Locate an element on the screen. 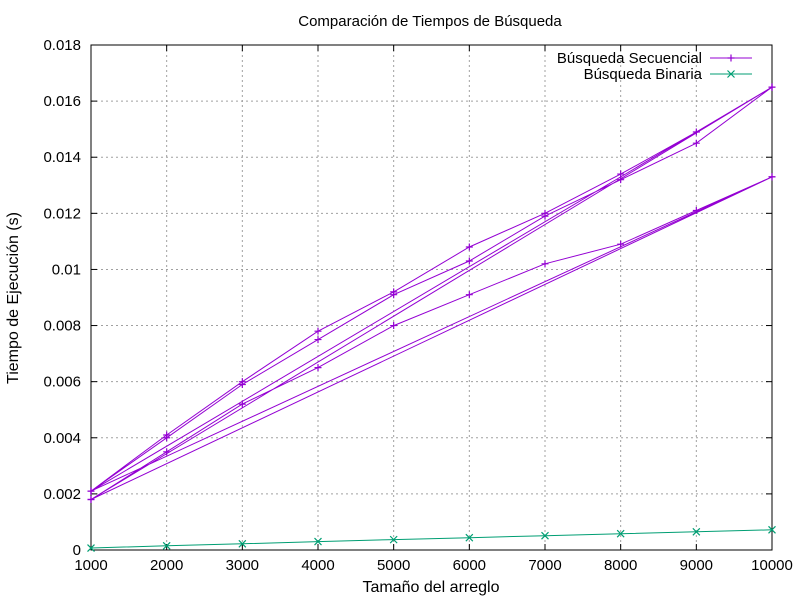 The width and height of the screenshot is (800, 600). series-line is located at coordinates (431, 539).